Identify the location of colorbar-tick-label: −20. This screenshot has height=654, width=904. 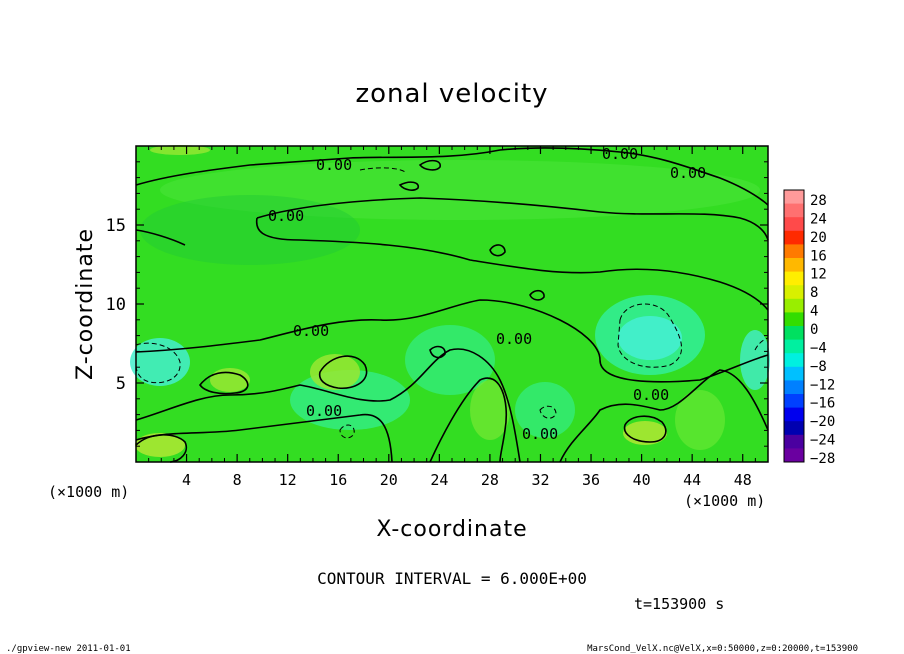
(822, 422).